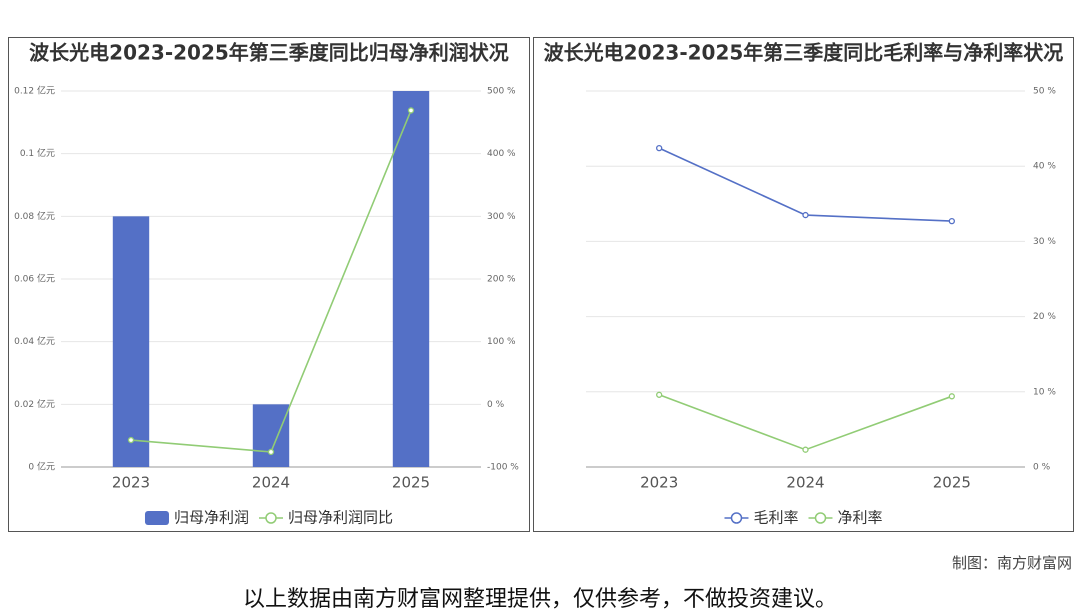 The width and height of the screenshot is (1080, 614). I want to click on credit: 制图：南方财富网, so click(1011, 563).